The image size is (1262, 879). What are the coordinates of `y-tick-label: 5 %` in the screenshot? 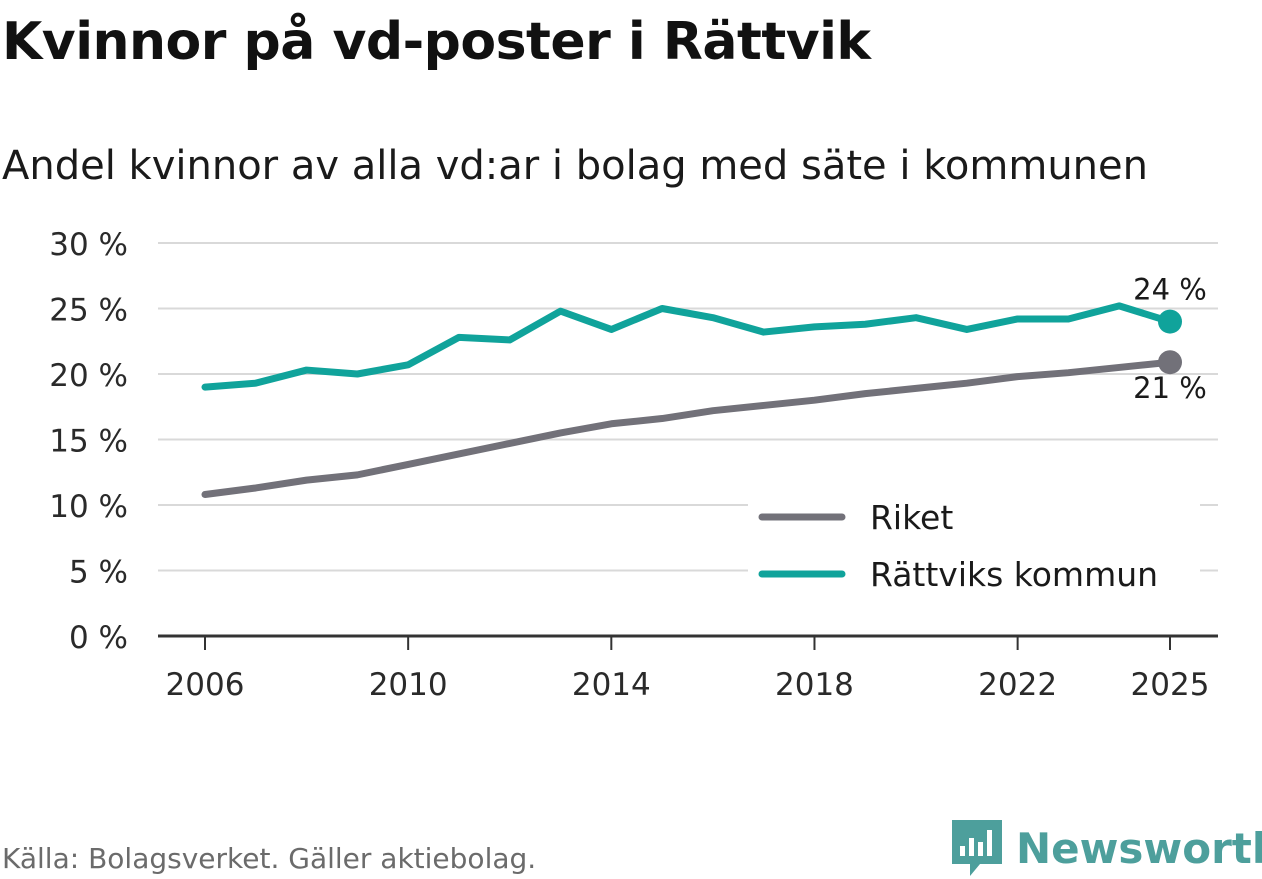 It's located at (98, 573).